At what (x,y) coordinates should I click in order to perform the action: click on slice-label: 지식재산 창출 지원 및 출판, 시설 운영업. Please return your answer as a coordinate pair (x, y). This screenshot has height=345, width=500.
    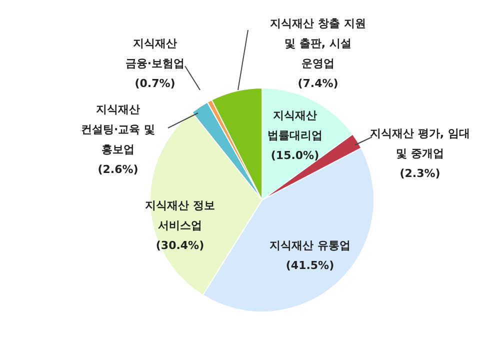
    Looking at the image, I should click on (317, 43).